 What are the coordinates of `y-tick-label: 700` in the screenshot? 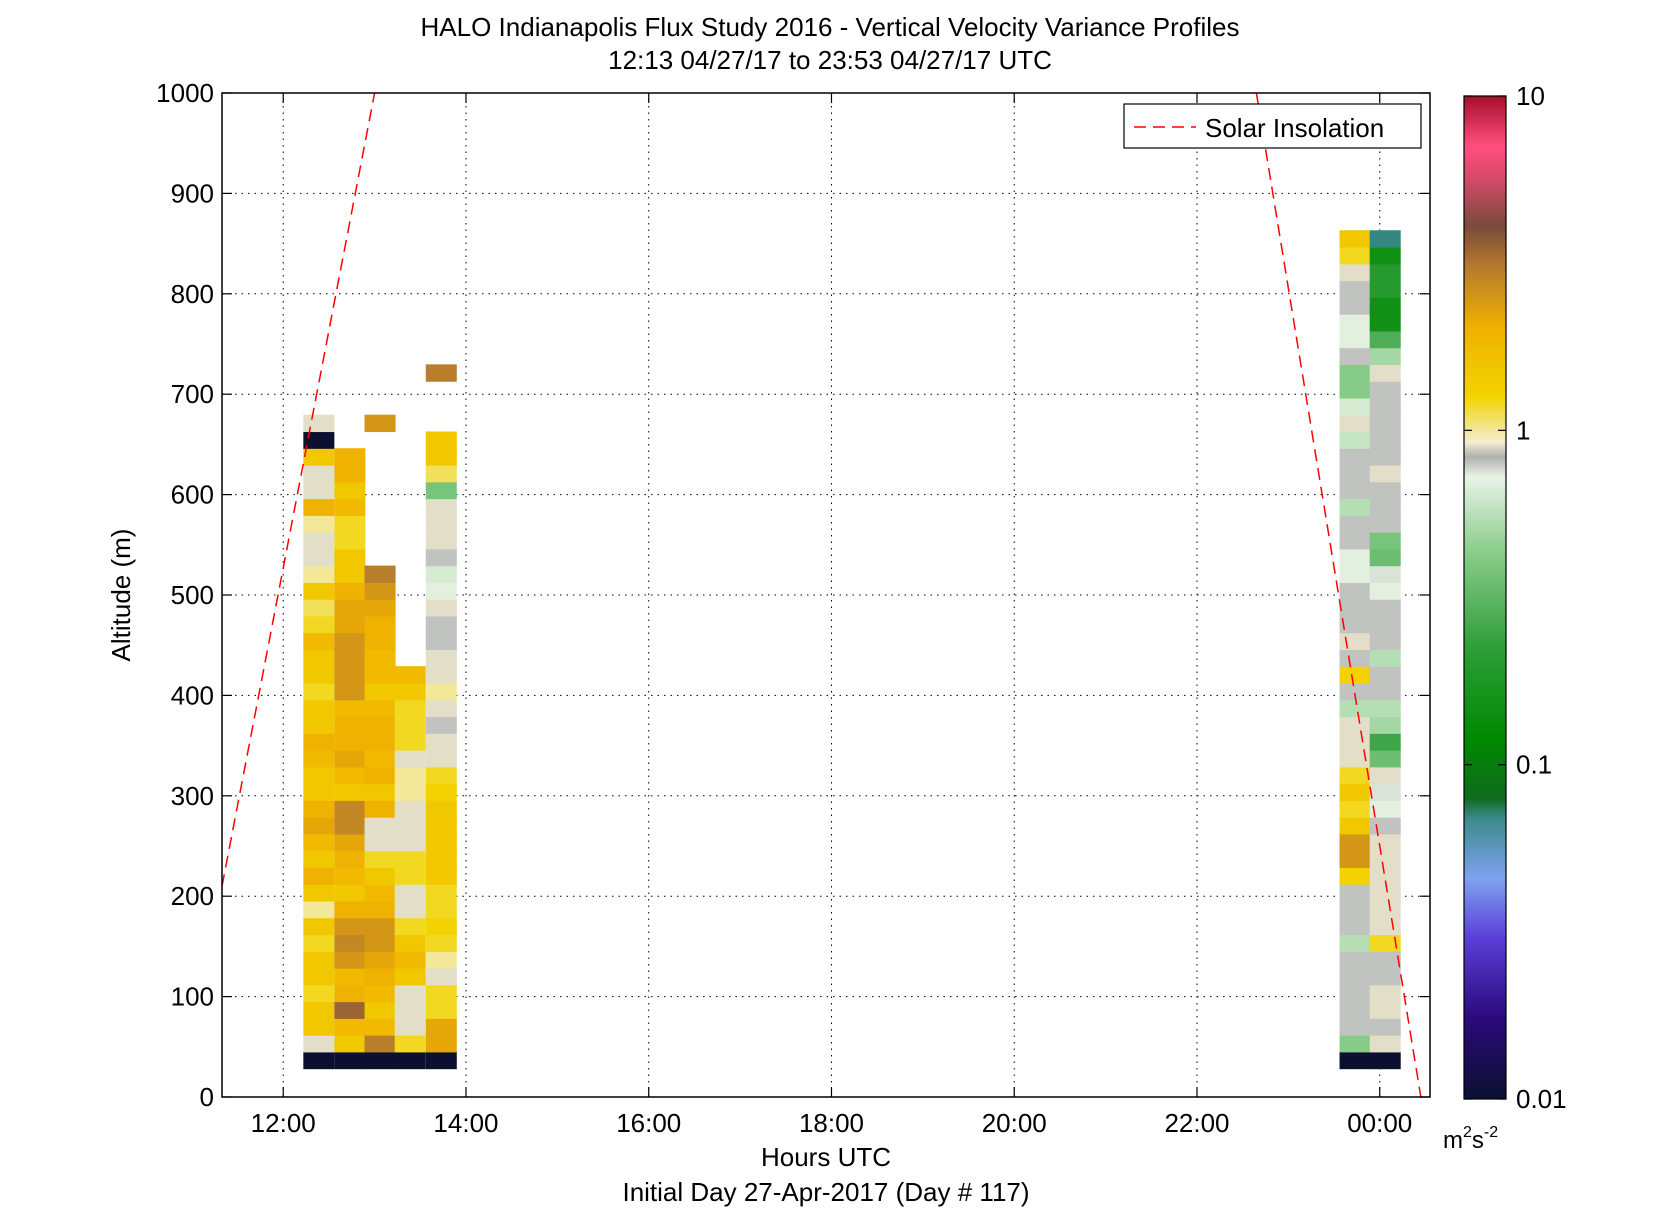 It's located at (192, 394).